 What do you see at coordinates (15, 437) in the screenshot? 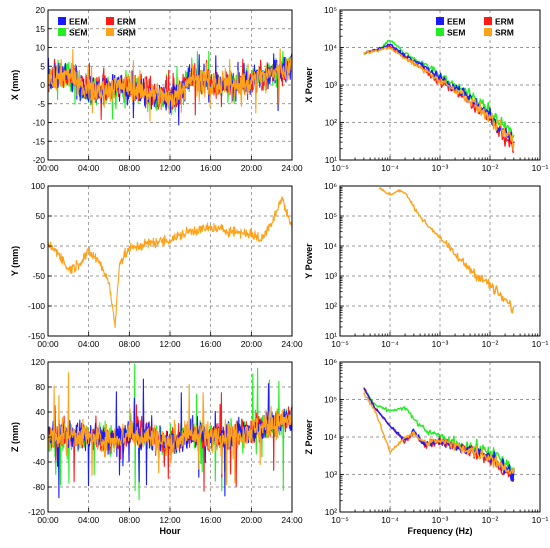
I see `y-axis-label: Z (mm)` at bounding box center [15, 437].